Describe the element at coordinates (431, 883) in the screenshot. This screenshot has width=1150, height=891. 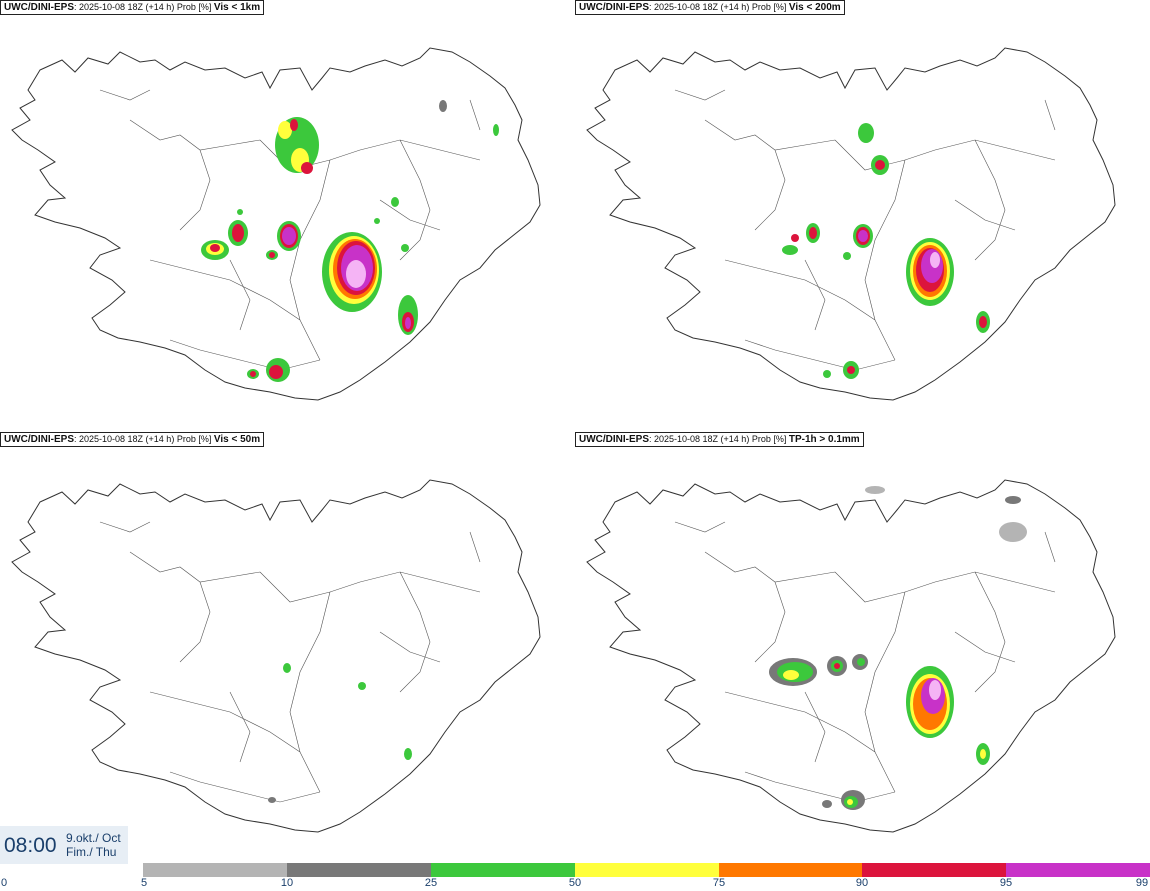
I see `legend-tick: 25` at that location.